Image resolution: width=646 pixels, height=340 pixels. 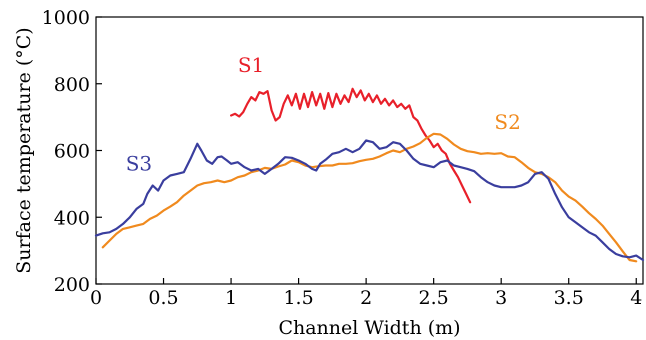 What do you see at coordinates (369, 328) in the screenshot?
I see `x-axis-title: Channel Width (m)` at bounding box center [369, 328].